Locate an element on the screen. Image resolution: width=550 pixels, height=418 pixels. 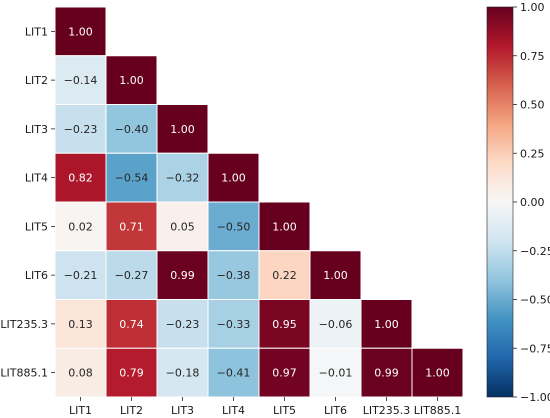
heatmap-cell-LIT885.1-LIT3 is located at coordinates (182, 372).